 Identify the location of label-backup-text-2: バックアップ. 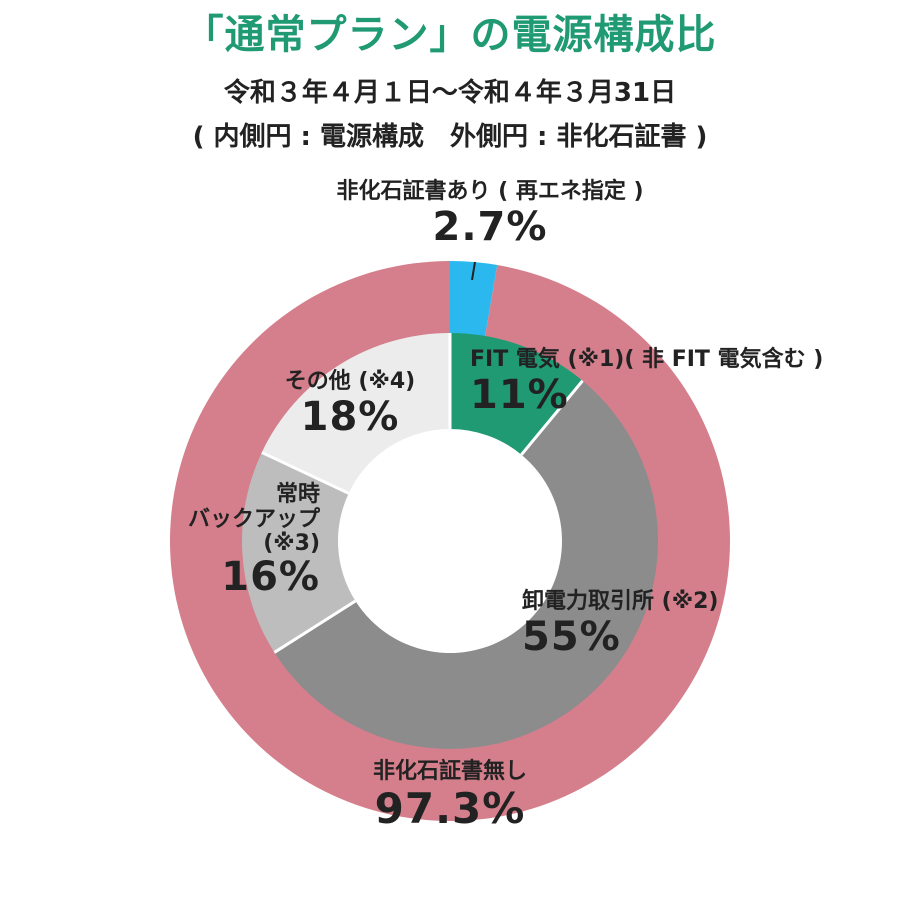
(253, 519).